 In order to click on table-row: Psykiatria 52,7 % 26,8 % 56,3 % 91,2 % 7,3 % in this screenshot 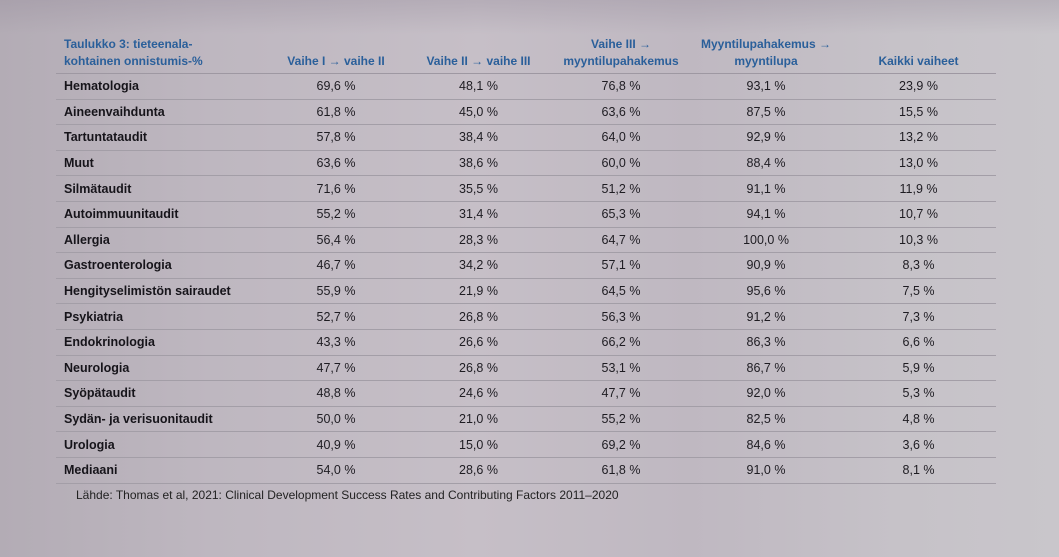, I will do `click(526, 316)`.